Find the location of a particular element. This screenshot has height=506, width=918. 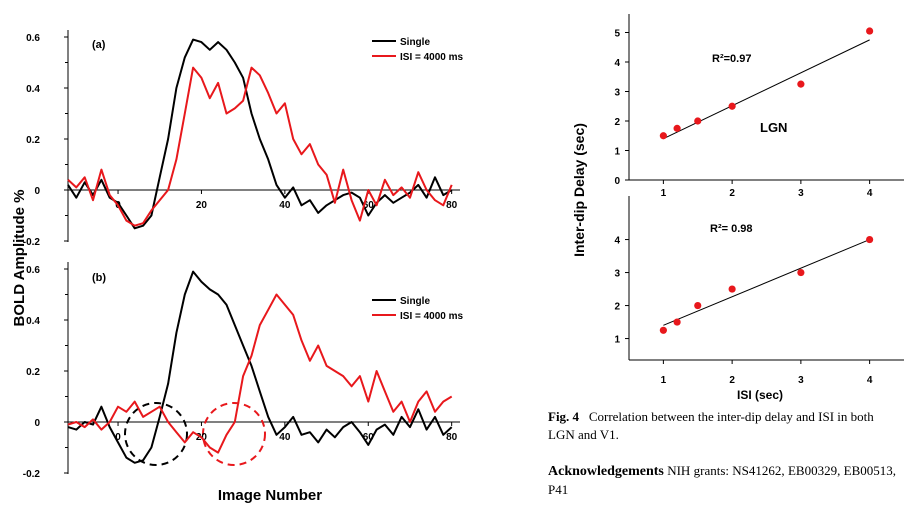

panel-a-ytick-label: 0.2 is located at coordinates (33, 140).